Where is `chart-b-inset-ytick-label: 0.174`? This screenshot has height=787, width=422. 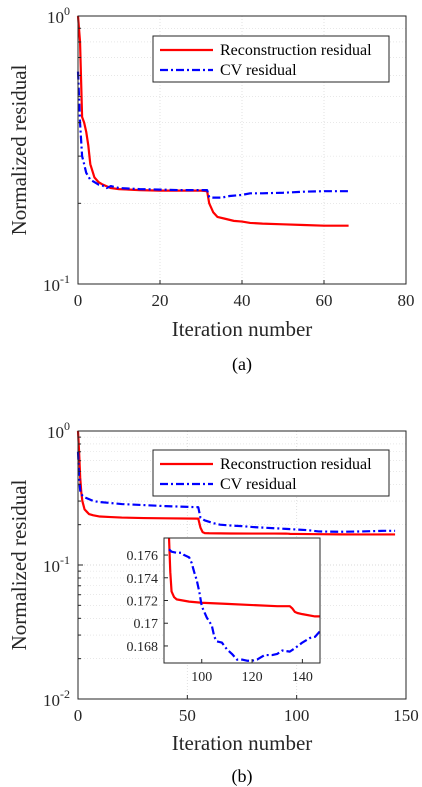
chart-b-inset-ytick-label: 0.174 is located at coordinates (143, 579).